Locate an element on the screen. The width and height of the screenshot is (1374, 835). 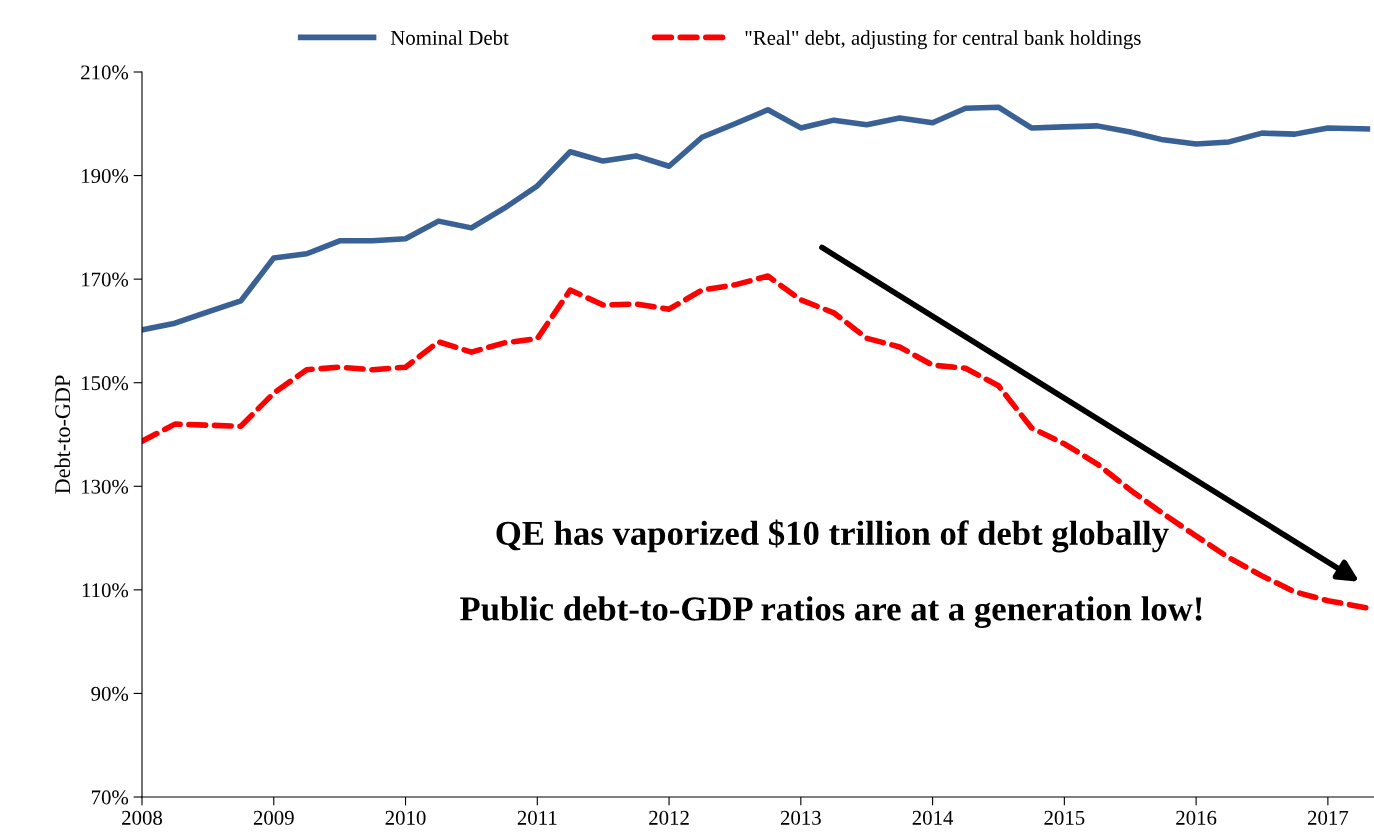
x-tick-label: 2015 is located at coordinates (1064, 817).